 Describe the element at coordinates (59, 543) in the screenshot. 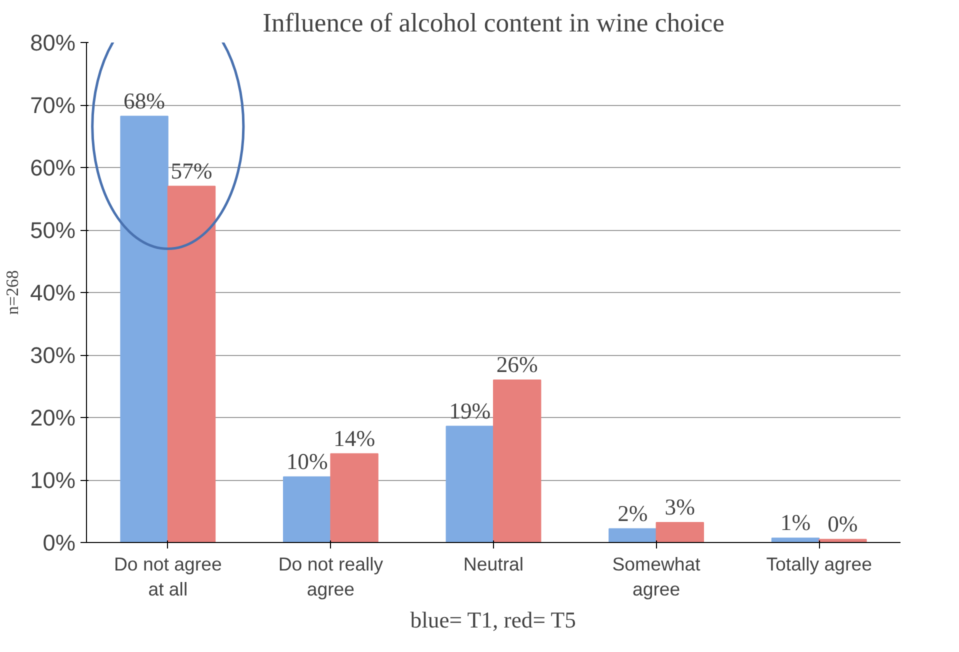

I see `y-tick-label: 0%` at that location.